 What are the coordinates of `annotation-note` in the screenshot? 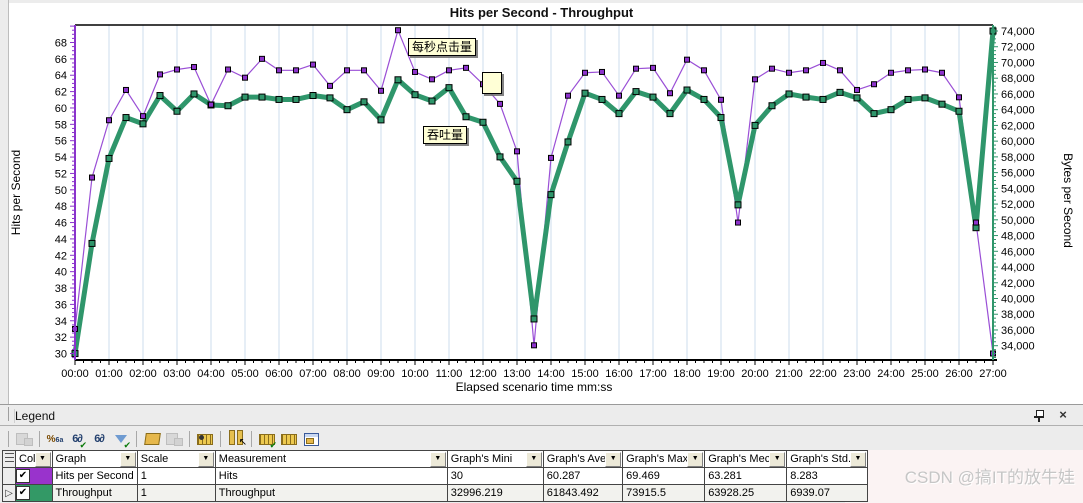 It's located at (492, 83).